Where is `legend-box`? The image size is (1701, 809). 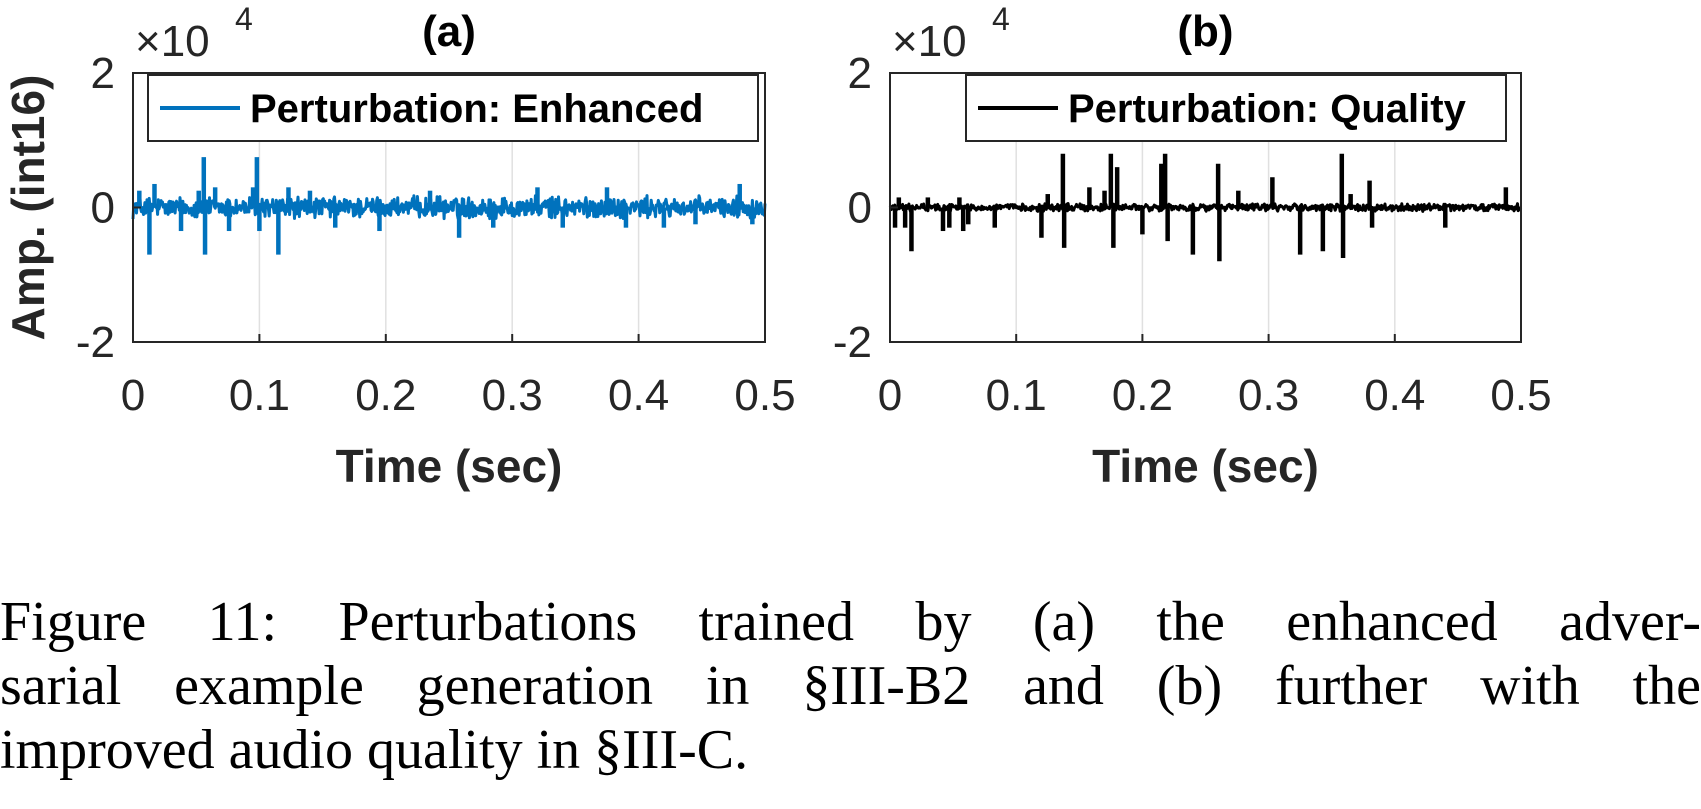 legend-box is located at coordinates (453, 108).